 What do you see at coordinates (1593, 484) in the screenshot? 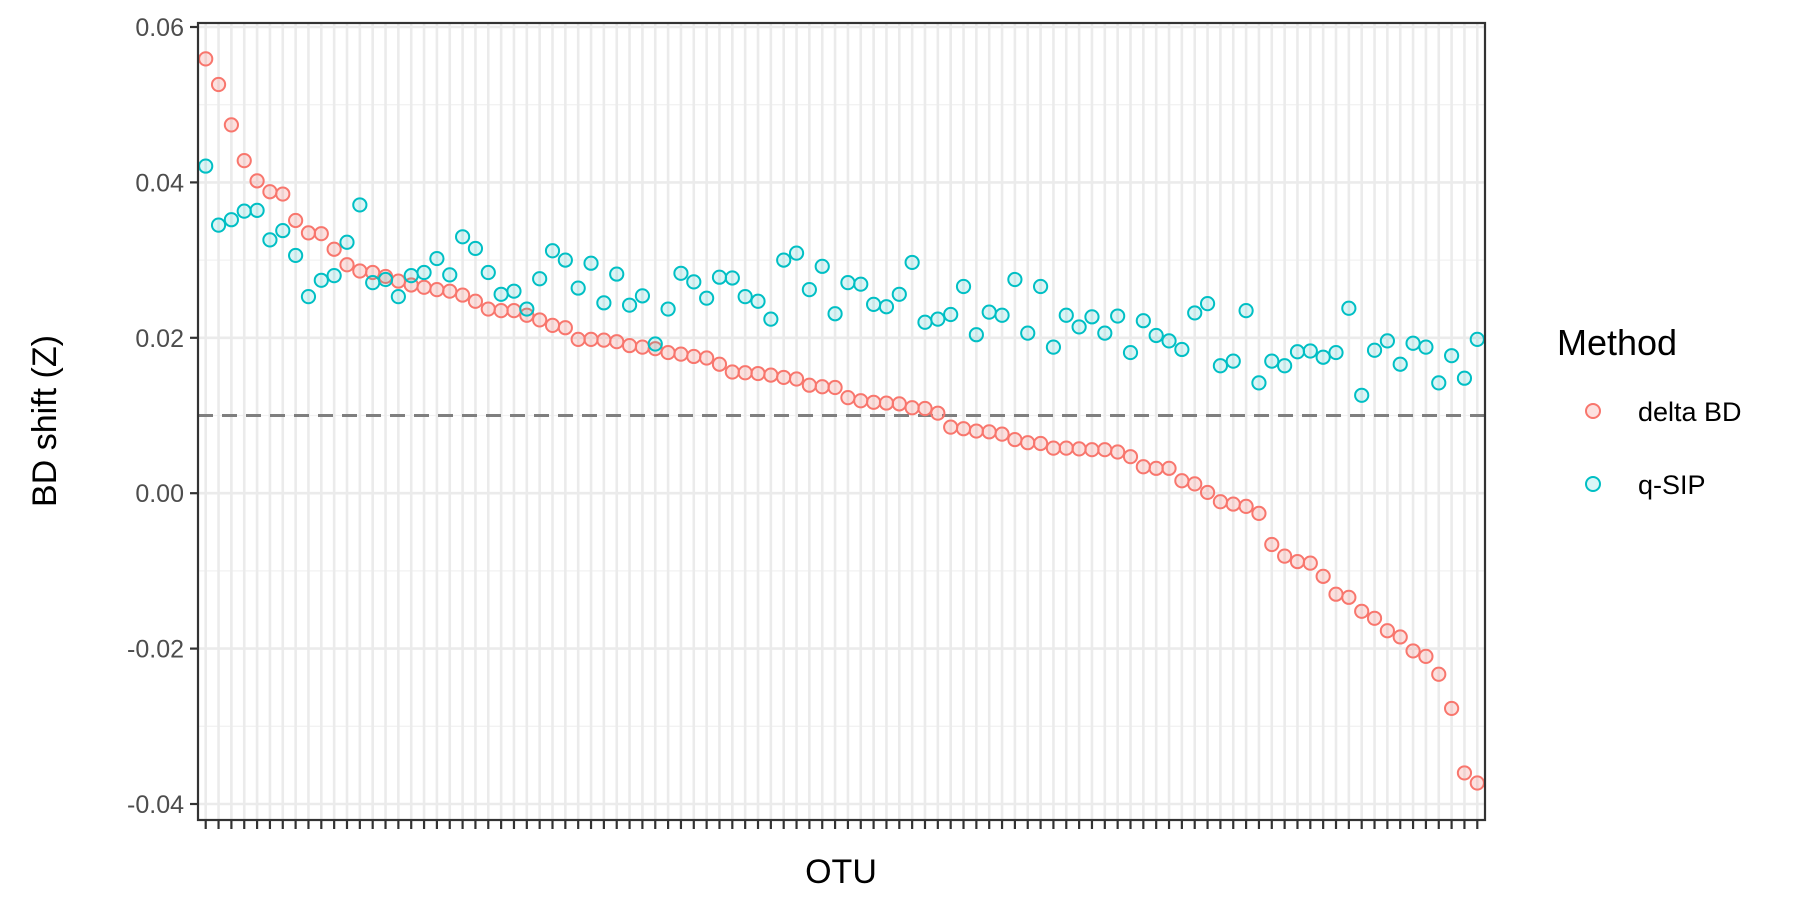
I see `legend-key-q-sip` at bounding box center [1593, 484].